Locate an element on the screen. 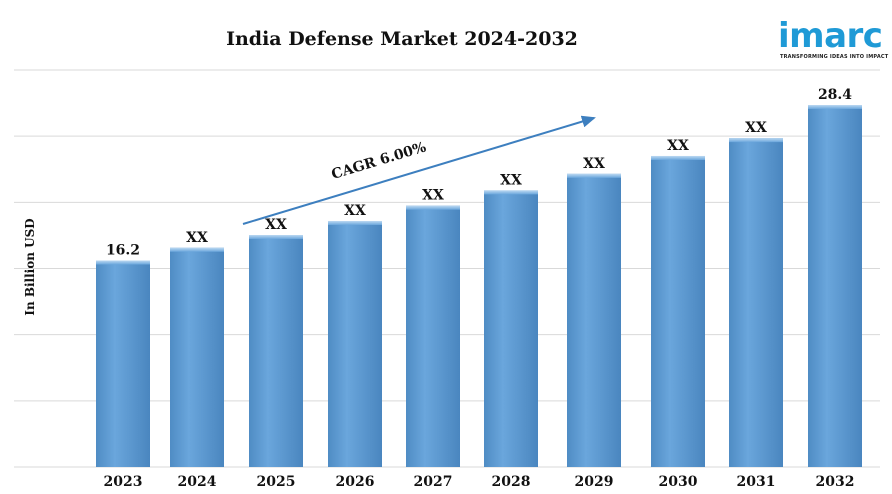  bar-2032 is located at coordinates (835, 286).